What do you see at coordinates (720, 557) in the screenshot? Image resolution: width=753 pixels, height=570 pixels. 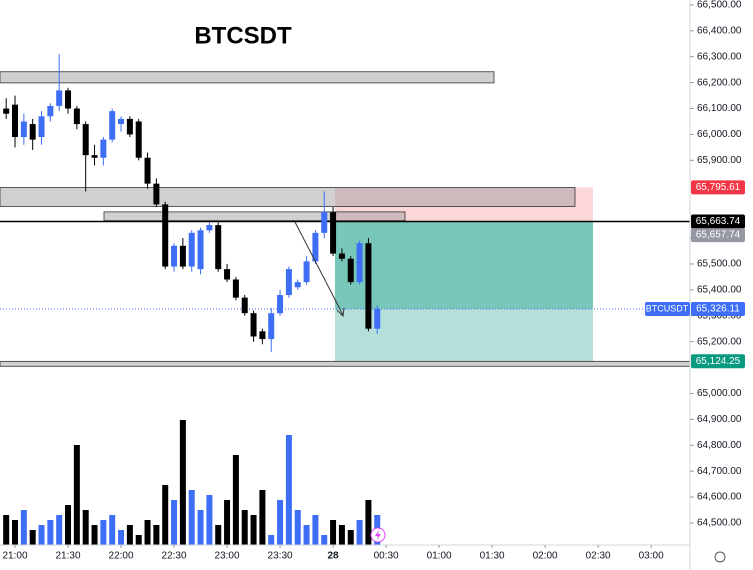 I see `settings-icon` at bounding box center [720, 557].